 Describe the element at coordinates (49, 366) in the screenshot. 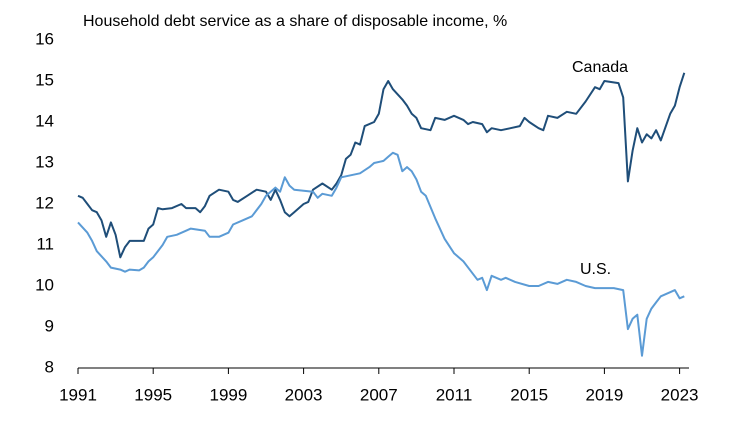

I see `y-tick-label: 8` at that location.